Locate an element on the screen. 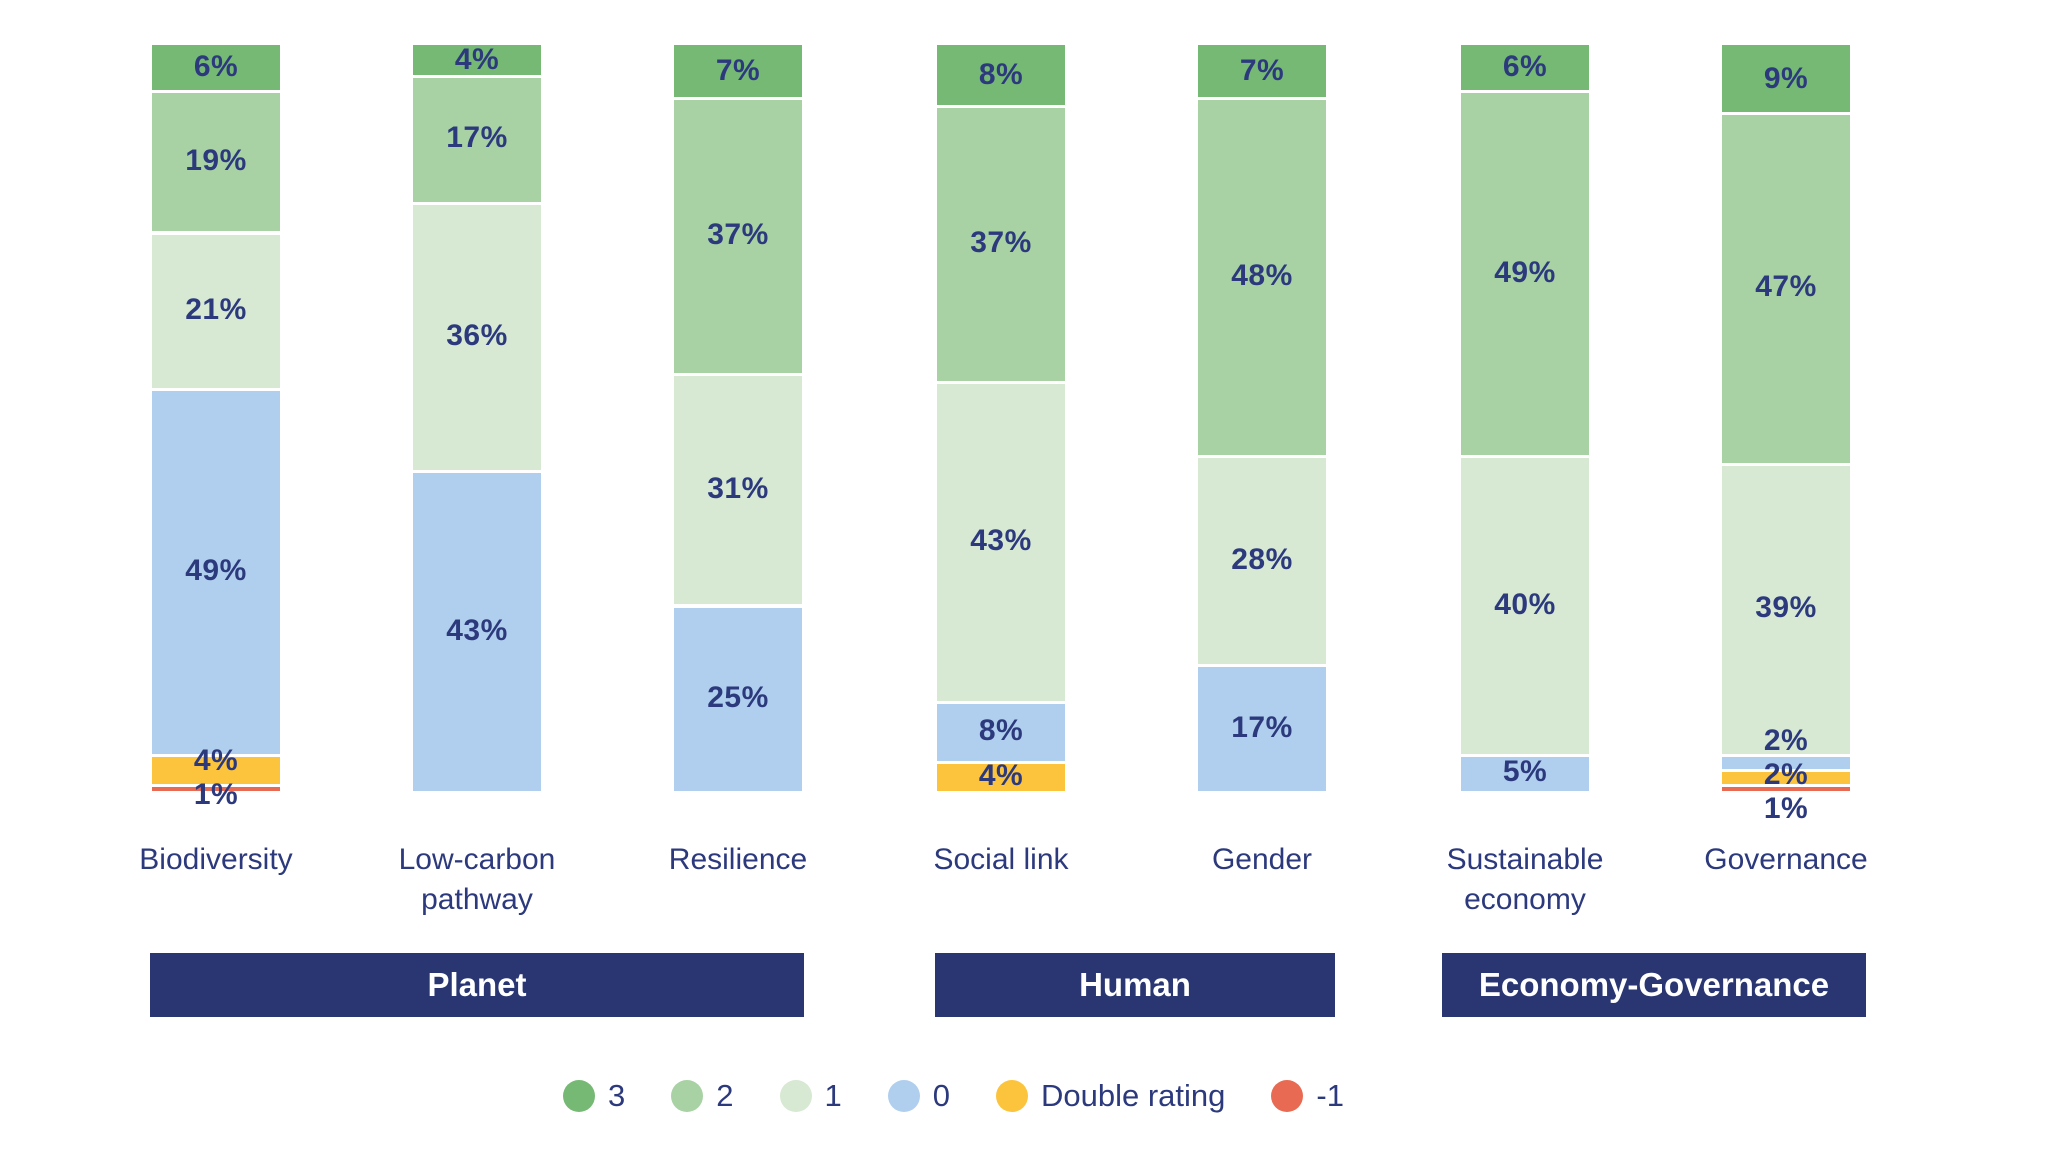 The width and height of the screenshot is (2050, 1150). stacked-bar: 6% 49% 40% 5% is located at coordinates (1525, 418).